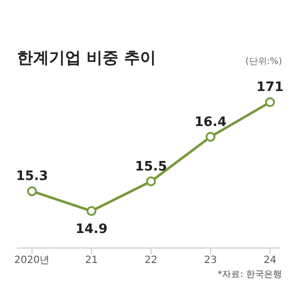 Image resolution: width=300 pixels, height=297 pixels. I want to click on data-label: 14.9, so click(91, 230).